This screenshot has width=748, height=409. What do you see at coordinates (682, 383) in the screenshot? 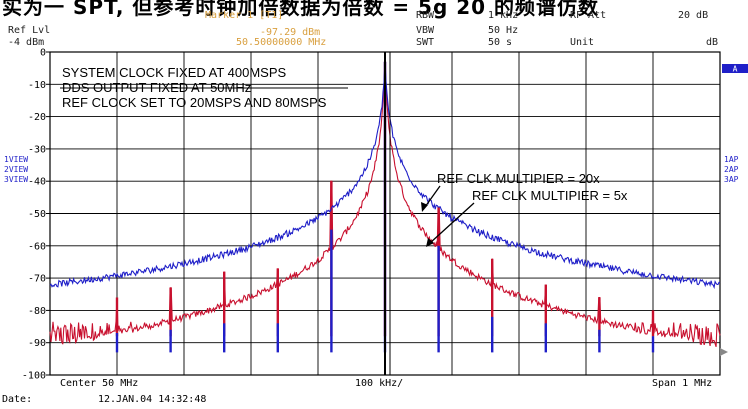
I see `span-label: Span 1 MHz` at bounding box center [682, 383].